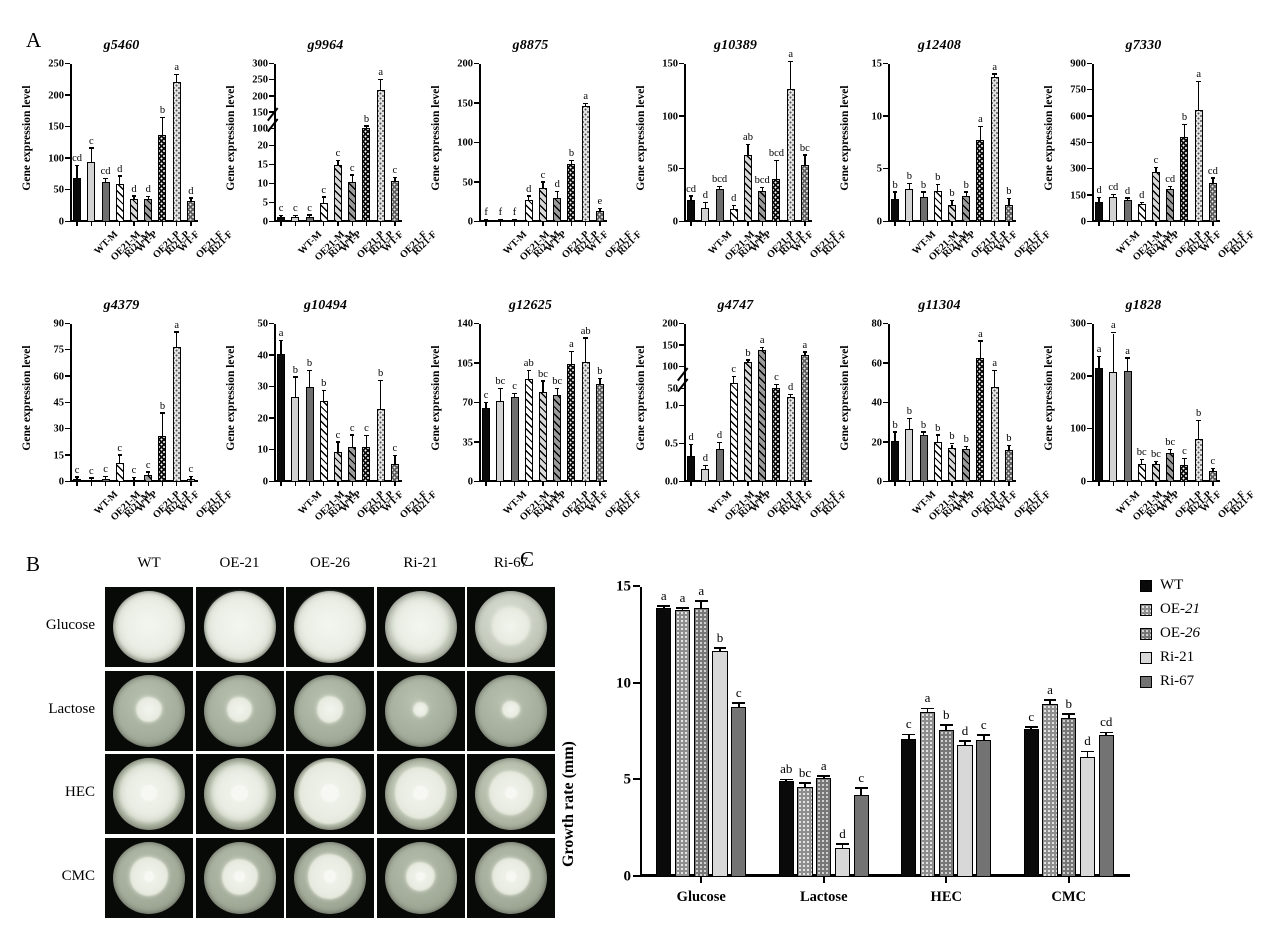 This screenshot has height=945, width=1280. Describe the element at coordinates (557, 209) in the screenshot. I see `bar-Ri21-P` at that location.